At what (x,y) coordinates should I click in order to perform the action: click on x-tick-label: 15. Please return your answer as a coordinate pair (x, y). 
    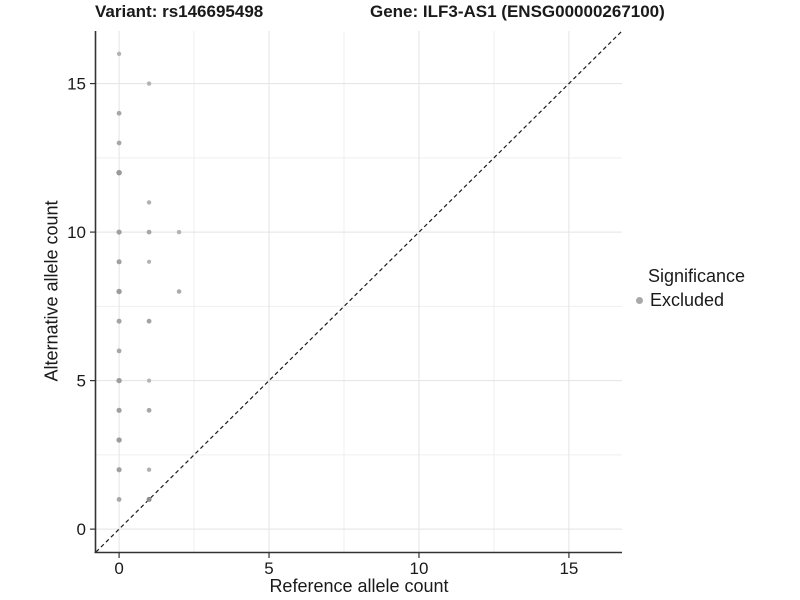
    Looking at the image, I should click on (568, 568).